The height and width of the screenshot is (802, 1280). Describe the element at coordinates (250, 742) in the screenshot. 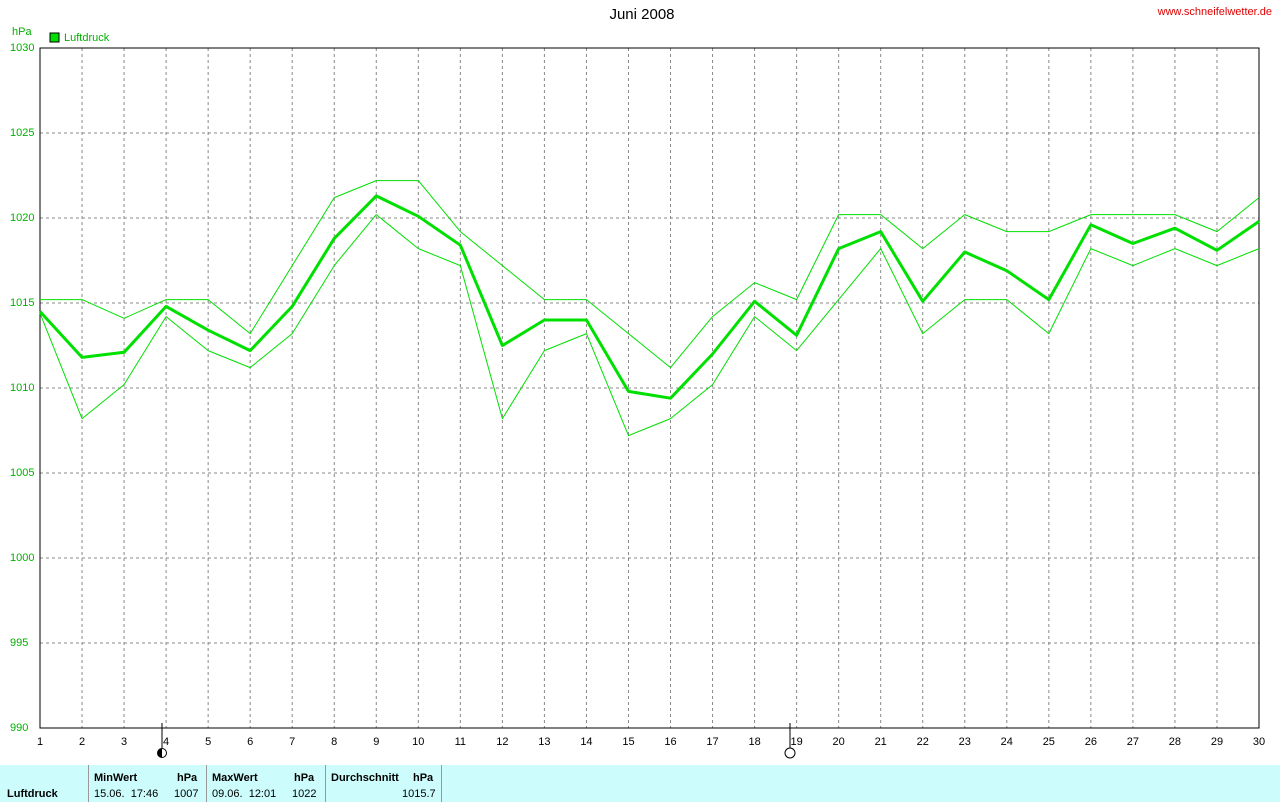

I see `x-tick-label: 6` at that location.